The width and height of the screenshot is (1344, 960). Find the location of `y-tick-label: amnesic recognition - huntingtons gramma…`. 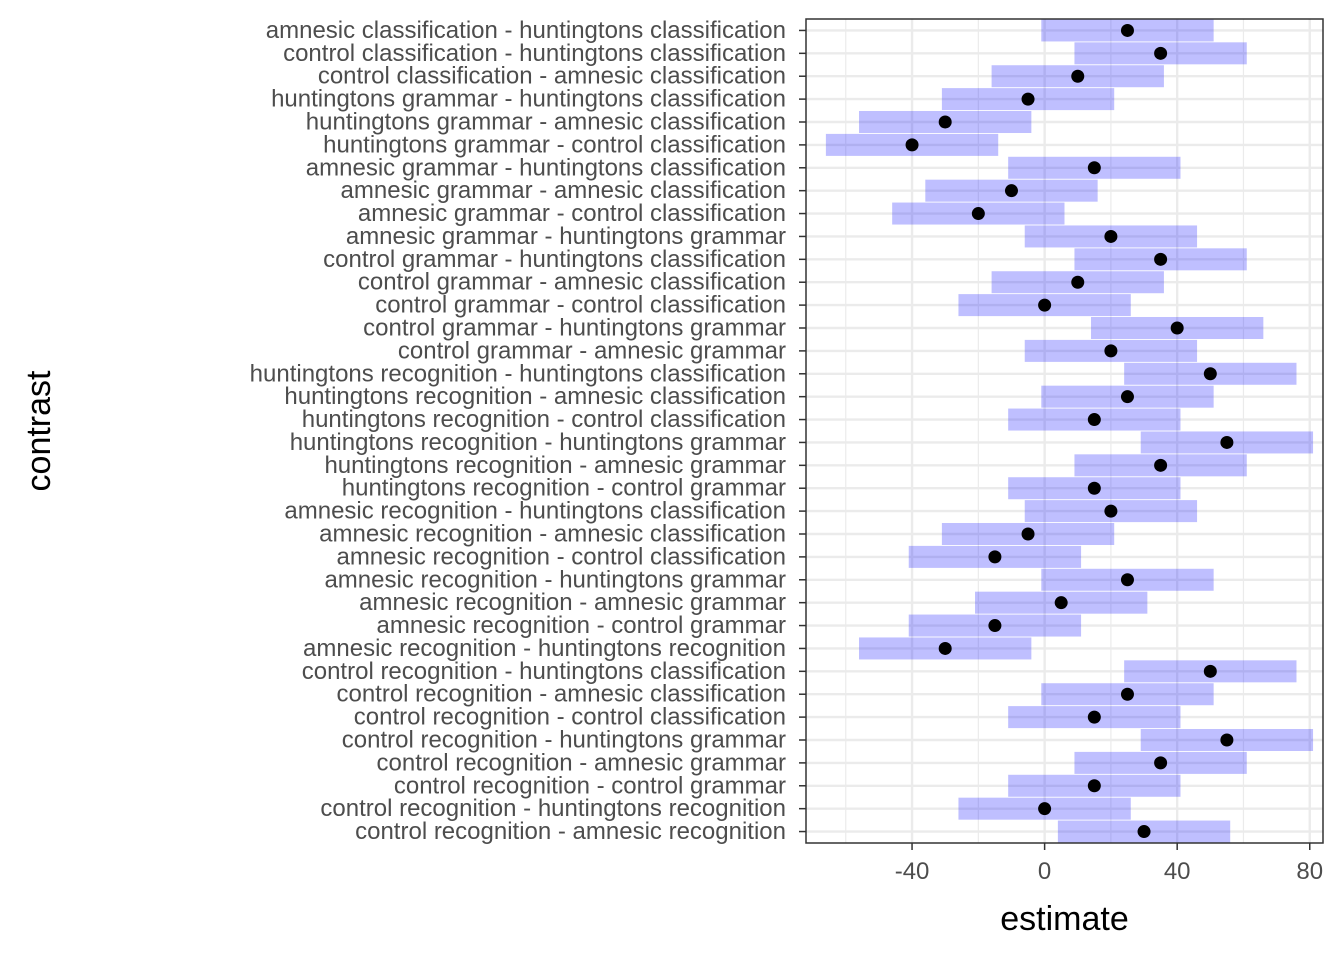

y-tick-label: amnesic recognition - huntingtons gramma… is located at coordinates (555, 579).